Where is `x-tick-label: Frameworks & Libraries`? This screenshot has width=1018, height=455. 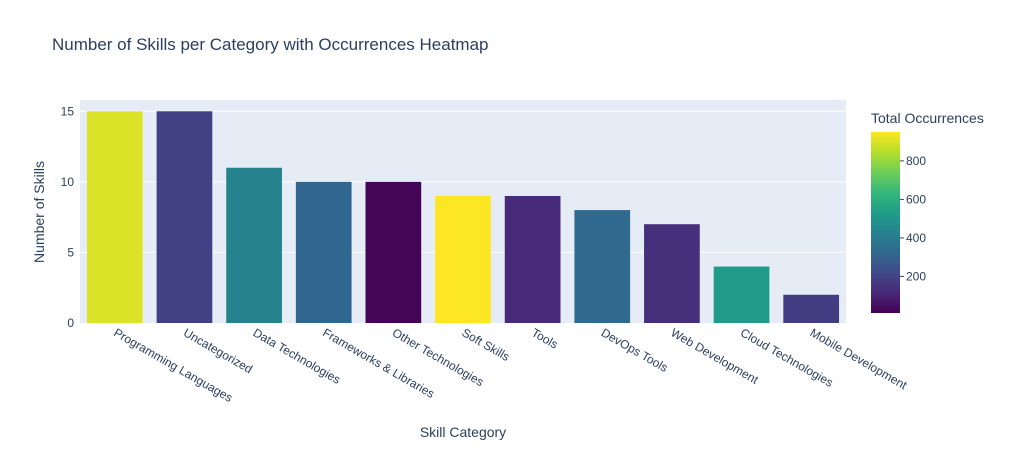
x-tick-label: Frameworks & Libraries is located at coordinates (378, 362).